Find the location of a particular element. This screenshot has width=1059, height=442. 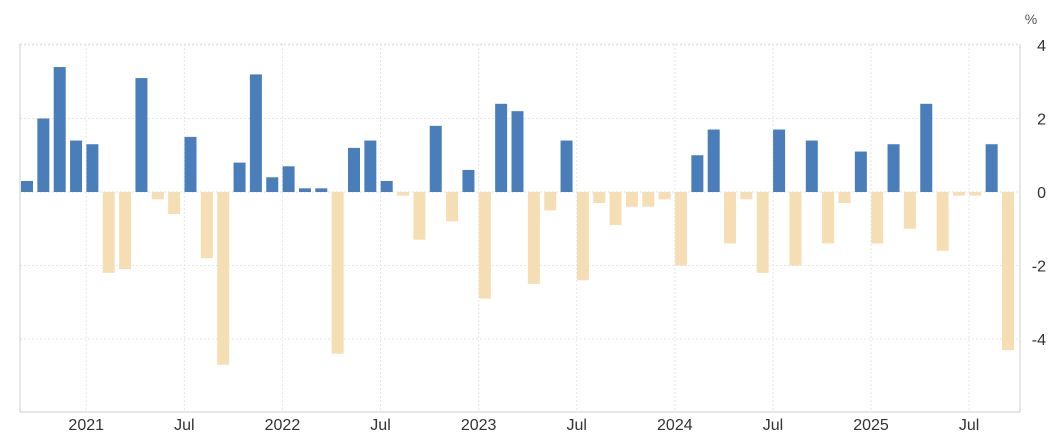

x-tick-label: 2025 is located at coordinates (871, 425).